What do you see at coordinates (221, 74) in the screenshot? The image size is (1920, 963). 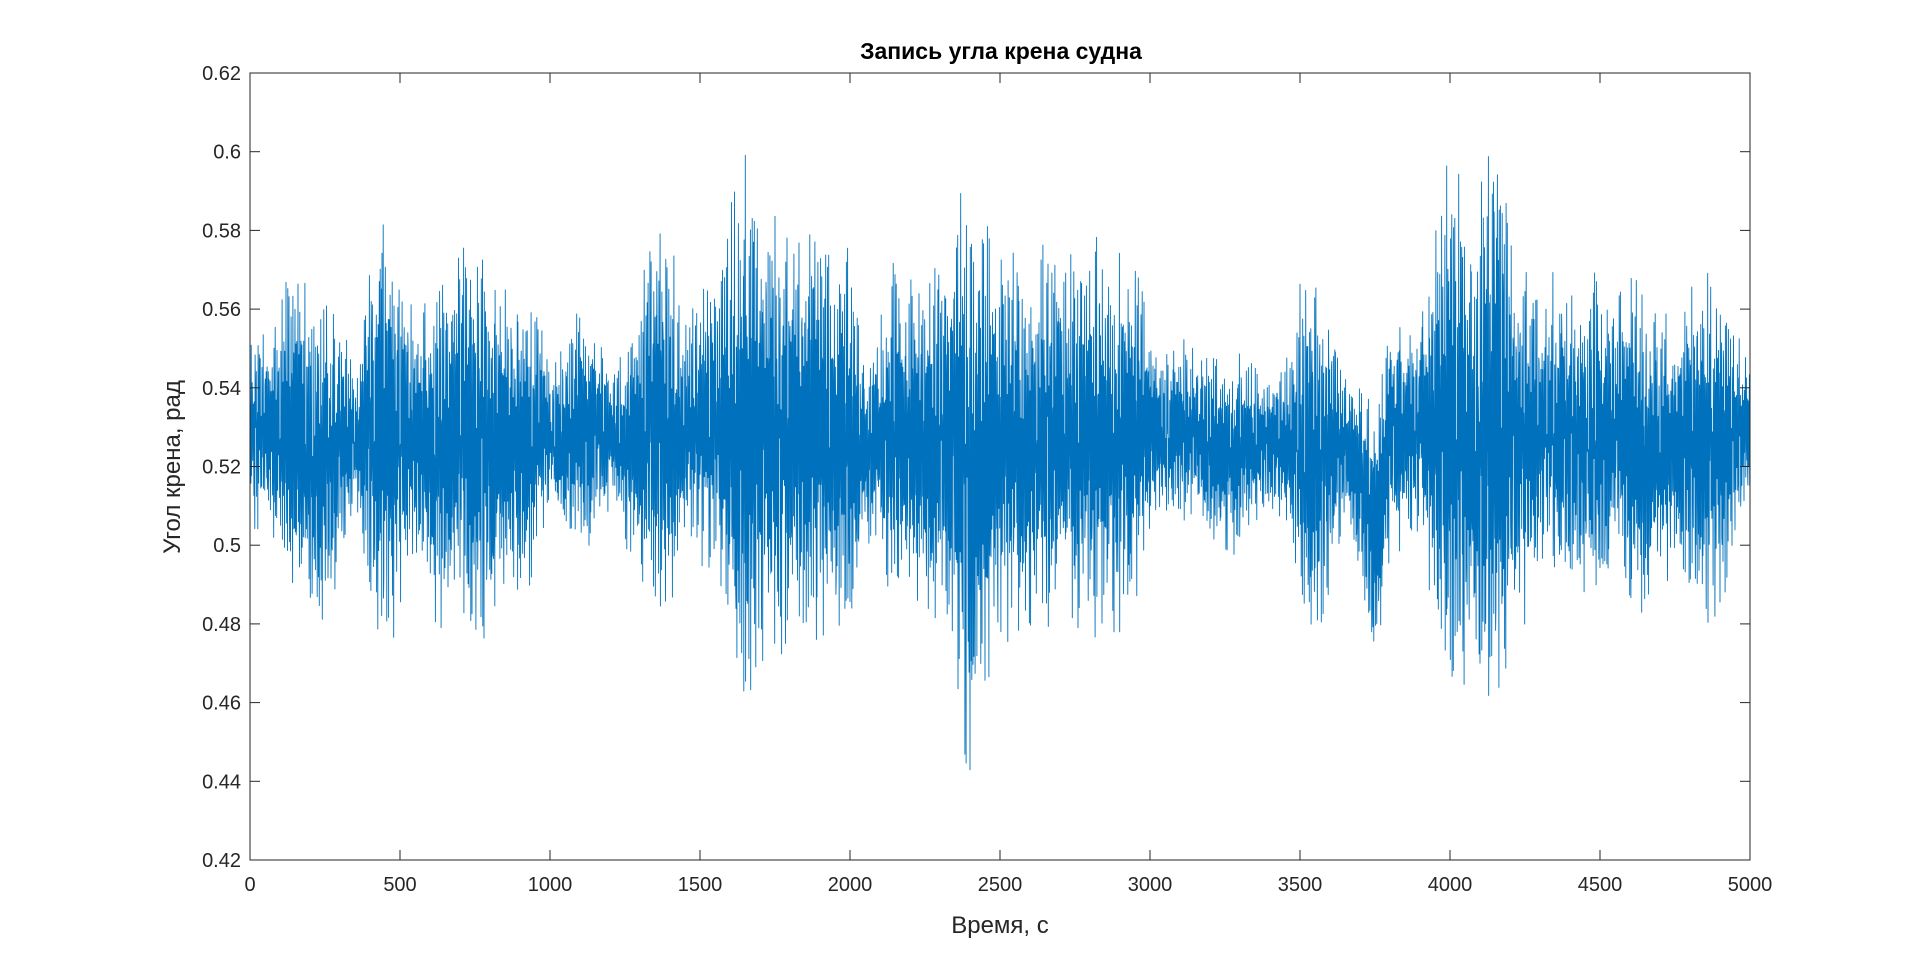 I see `y-tick-label: 0.62` at bounding box center [221, 74].